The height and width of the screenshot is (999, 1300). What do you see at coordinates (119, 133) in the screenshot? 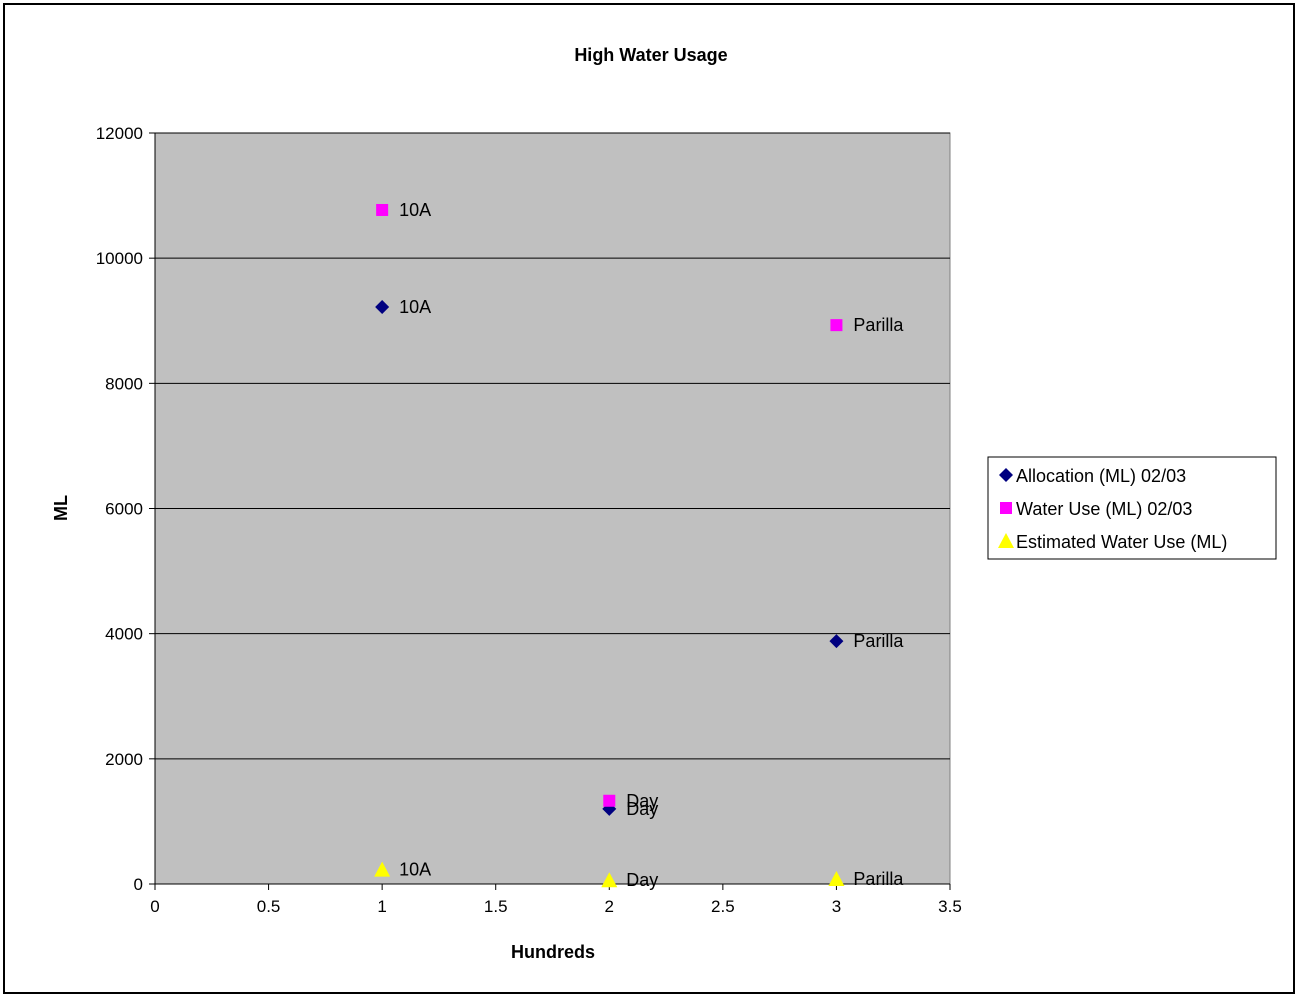
I see `y-tick-label: 12000` at bounding box center [119, 133].